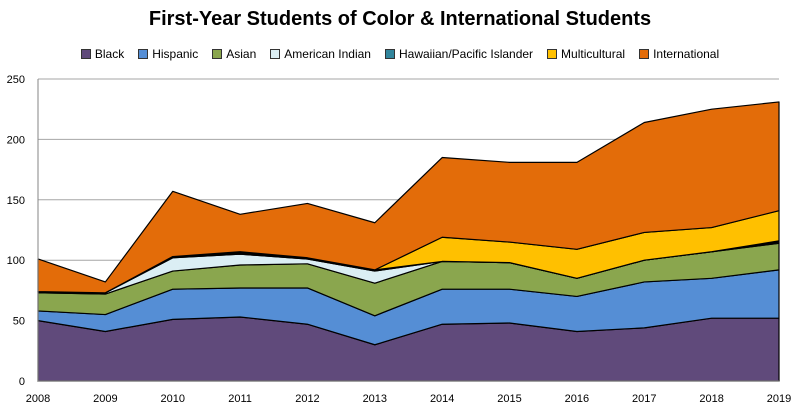 This screenshot has width=800, height=411. Describe the element at coordinates (241, 54) in the screenshot. I see `legend-label: Asian` at that location.